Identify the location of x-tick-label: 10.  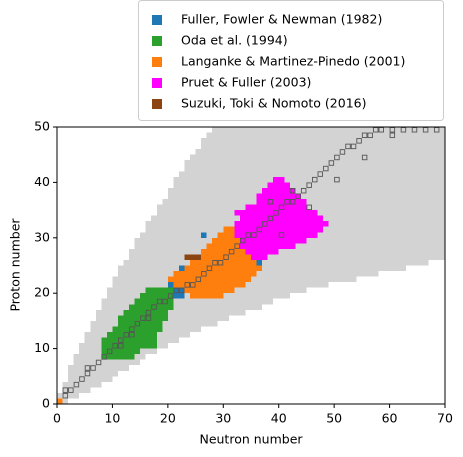
(112, 418).